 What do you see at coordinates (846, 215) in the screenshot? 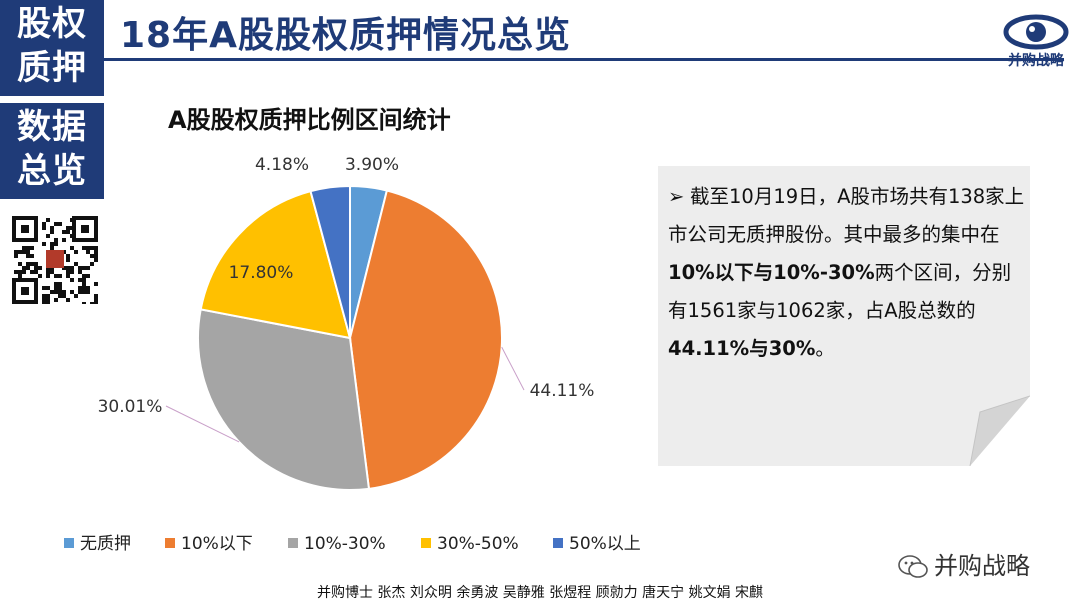
I see `note-part1: 截至10月19日，A股市场共有138家上市公司无质押股份。其中最多的集中在` at bounding box center [846, 215].